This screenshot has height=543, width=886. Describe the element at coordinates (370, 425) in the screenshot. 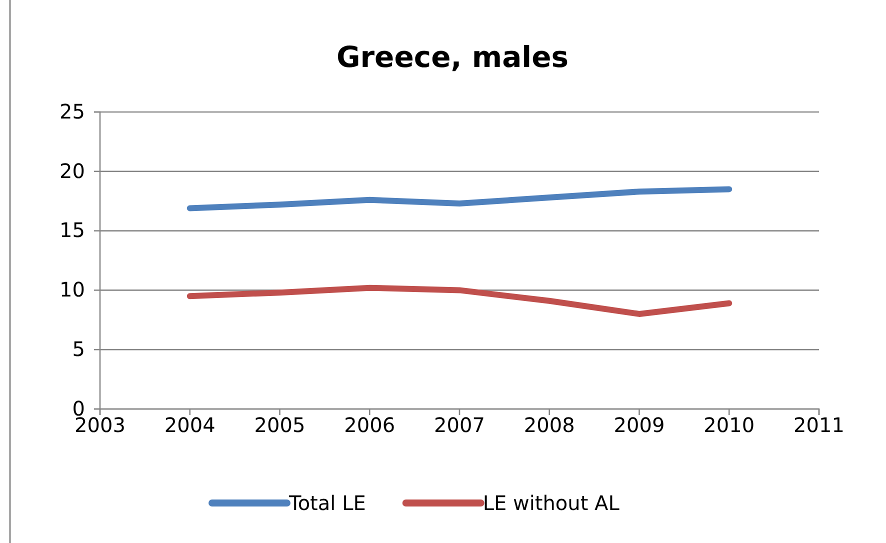

I see `x-tick-label: 2006` at that location.